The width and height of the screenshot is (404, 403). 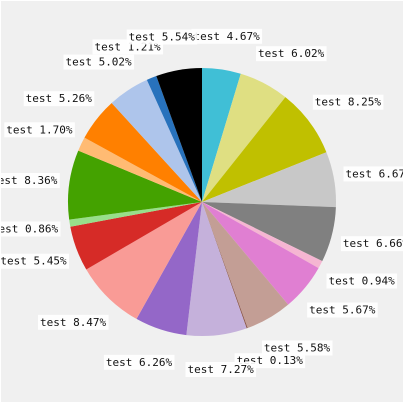 I want to click on slice-label-text: test 0.86%, so click(x=29, y=229).